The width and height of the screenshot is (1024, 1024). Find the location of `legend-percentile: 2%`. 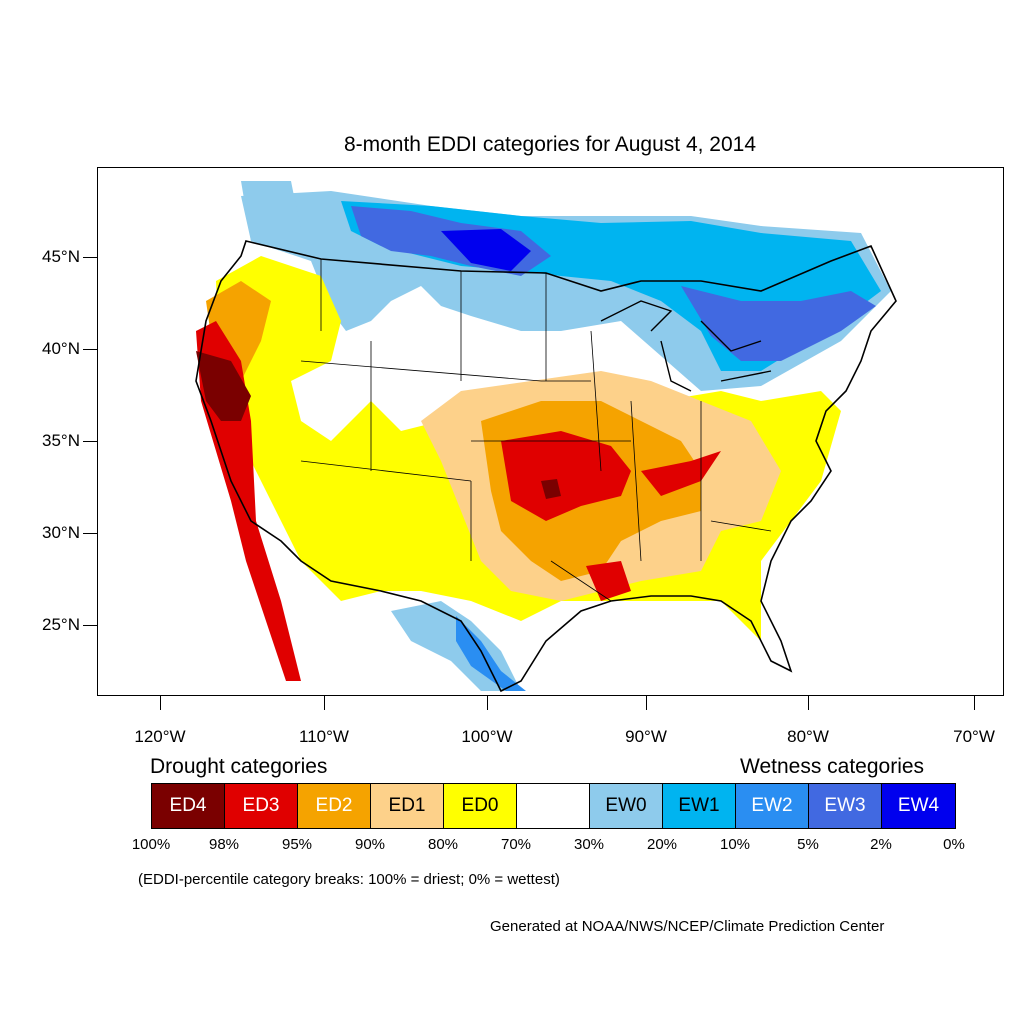

legend-percentile: 2% is located at coordinates (881, 844).